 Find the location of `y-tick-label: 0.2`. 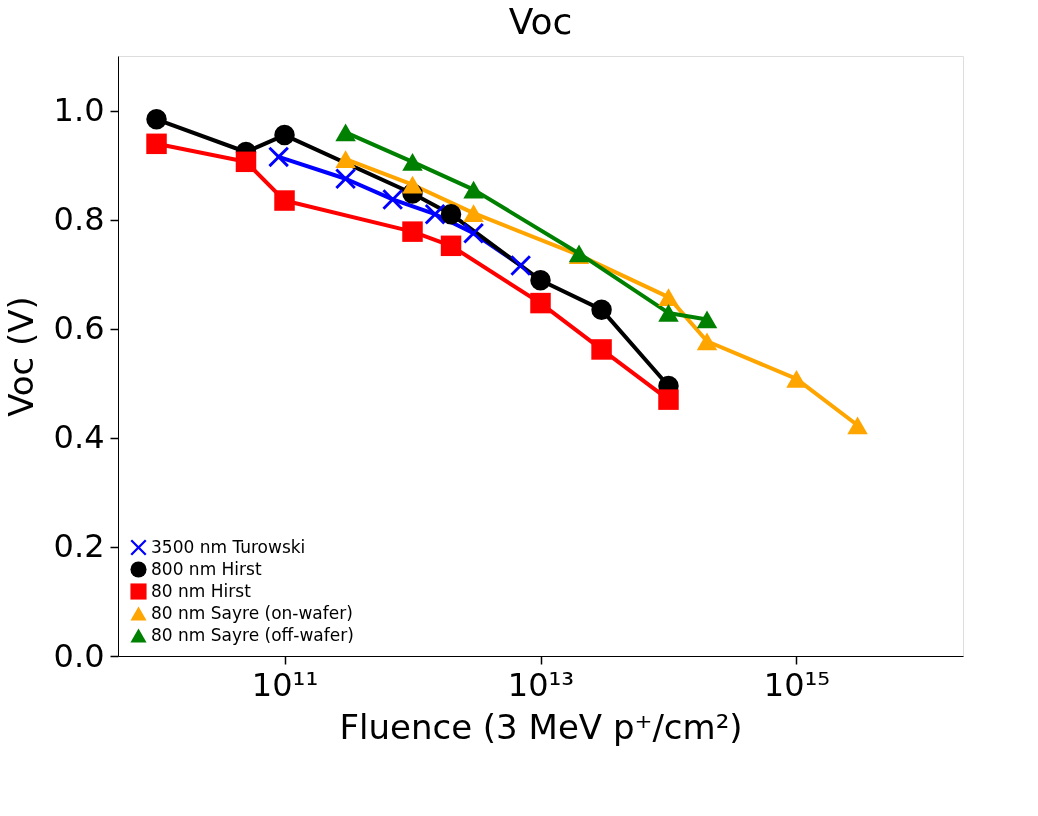

y-tick-label: 0.2 is located at coordinates (79, 546).